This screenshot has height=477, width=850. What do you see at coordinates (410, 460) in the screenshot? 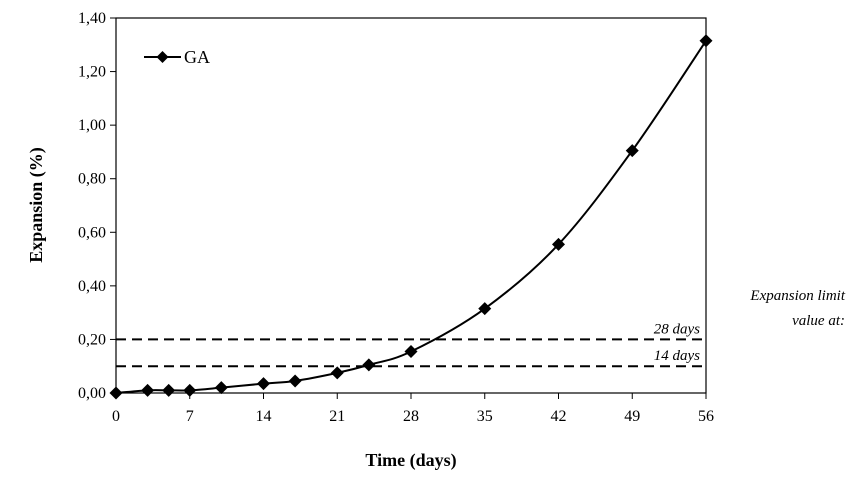
I see `x-axis-title: Time (days)` at bounding box center [410, 460].